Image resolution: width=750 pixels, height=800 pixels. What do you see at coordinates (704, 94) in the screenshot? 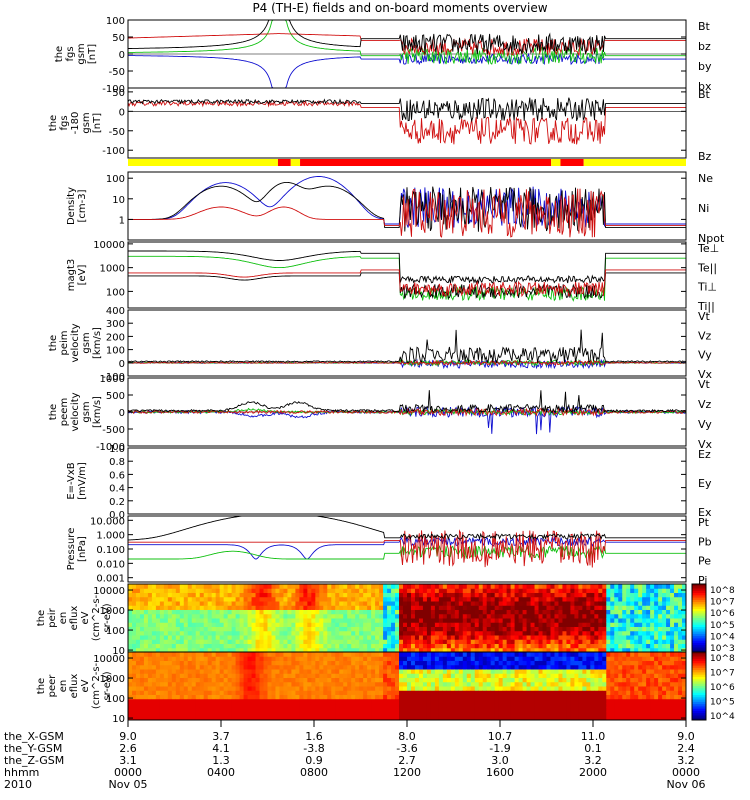
I see `legend-entry: Bt` at bounding box center [704, 94].